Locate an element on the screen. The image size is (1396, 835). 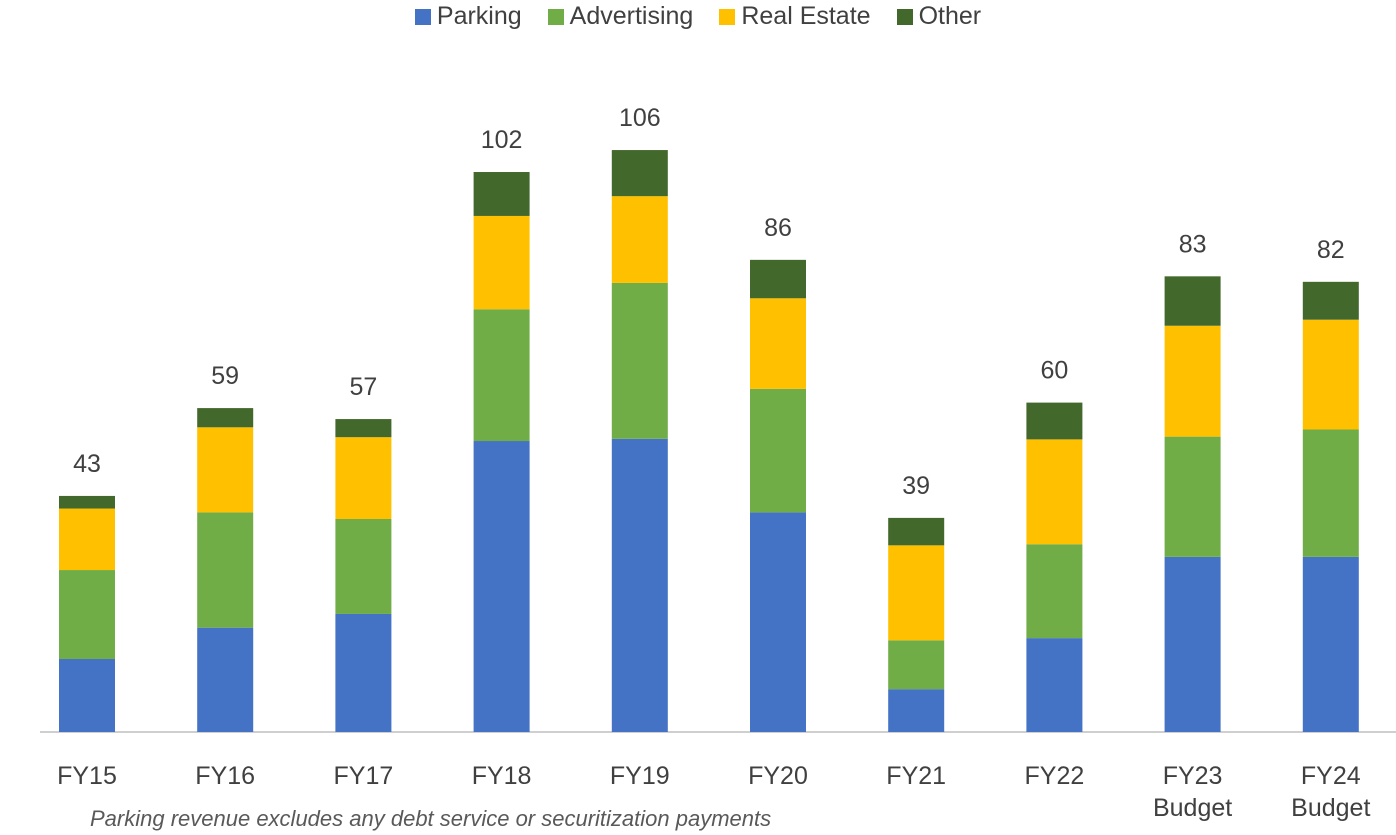
legend-item: Real Estate is located at coordinates (795, 16).